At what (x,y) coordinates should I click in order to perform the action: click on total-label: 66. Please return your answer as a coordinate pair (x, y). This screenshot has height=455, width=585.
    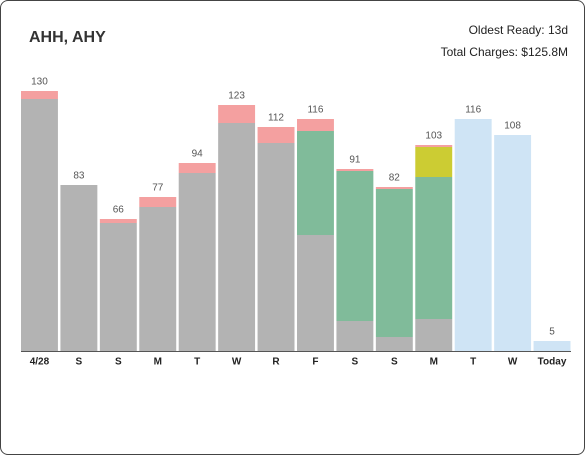
    Looking at the image, I should click on (119, 210).